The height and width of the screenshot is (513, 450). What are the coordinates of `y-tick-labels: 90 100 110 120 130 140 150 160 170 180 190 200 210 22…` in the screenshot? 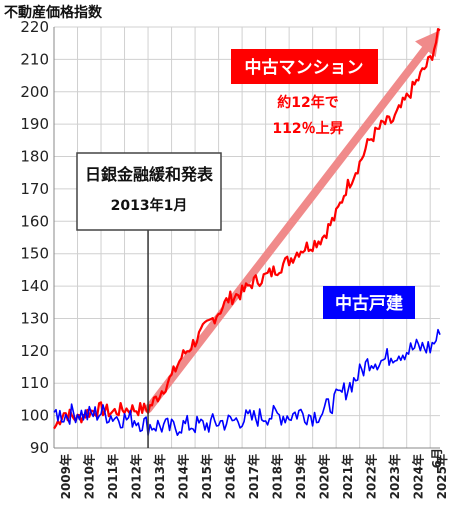 It's located at (34, 237).